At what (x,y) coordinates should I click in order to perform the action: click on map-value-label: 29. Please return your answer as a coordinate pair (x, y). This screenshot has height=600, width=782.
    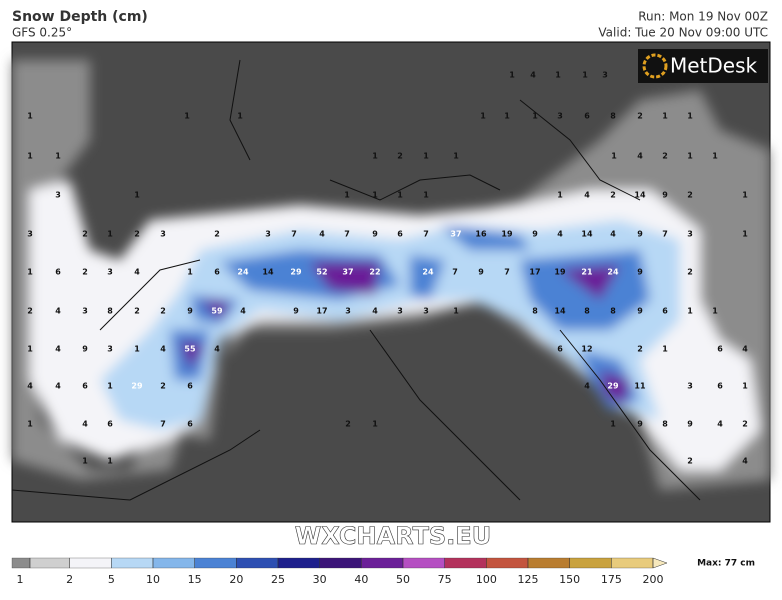
    Looking at the image, I should click on (296, 272).